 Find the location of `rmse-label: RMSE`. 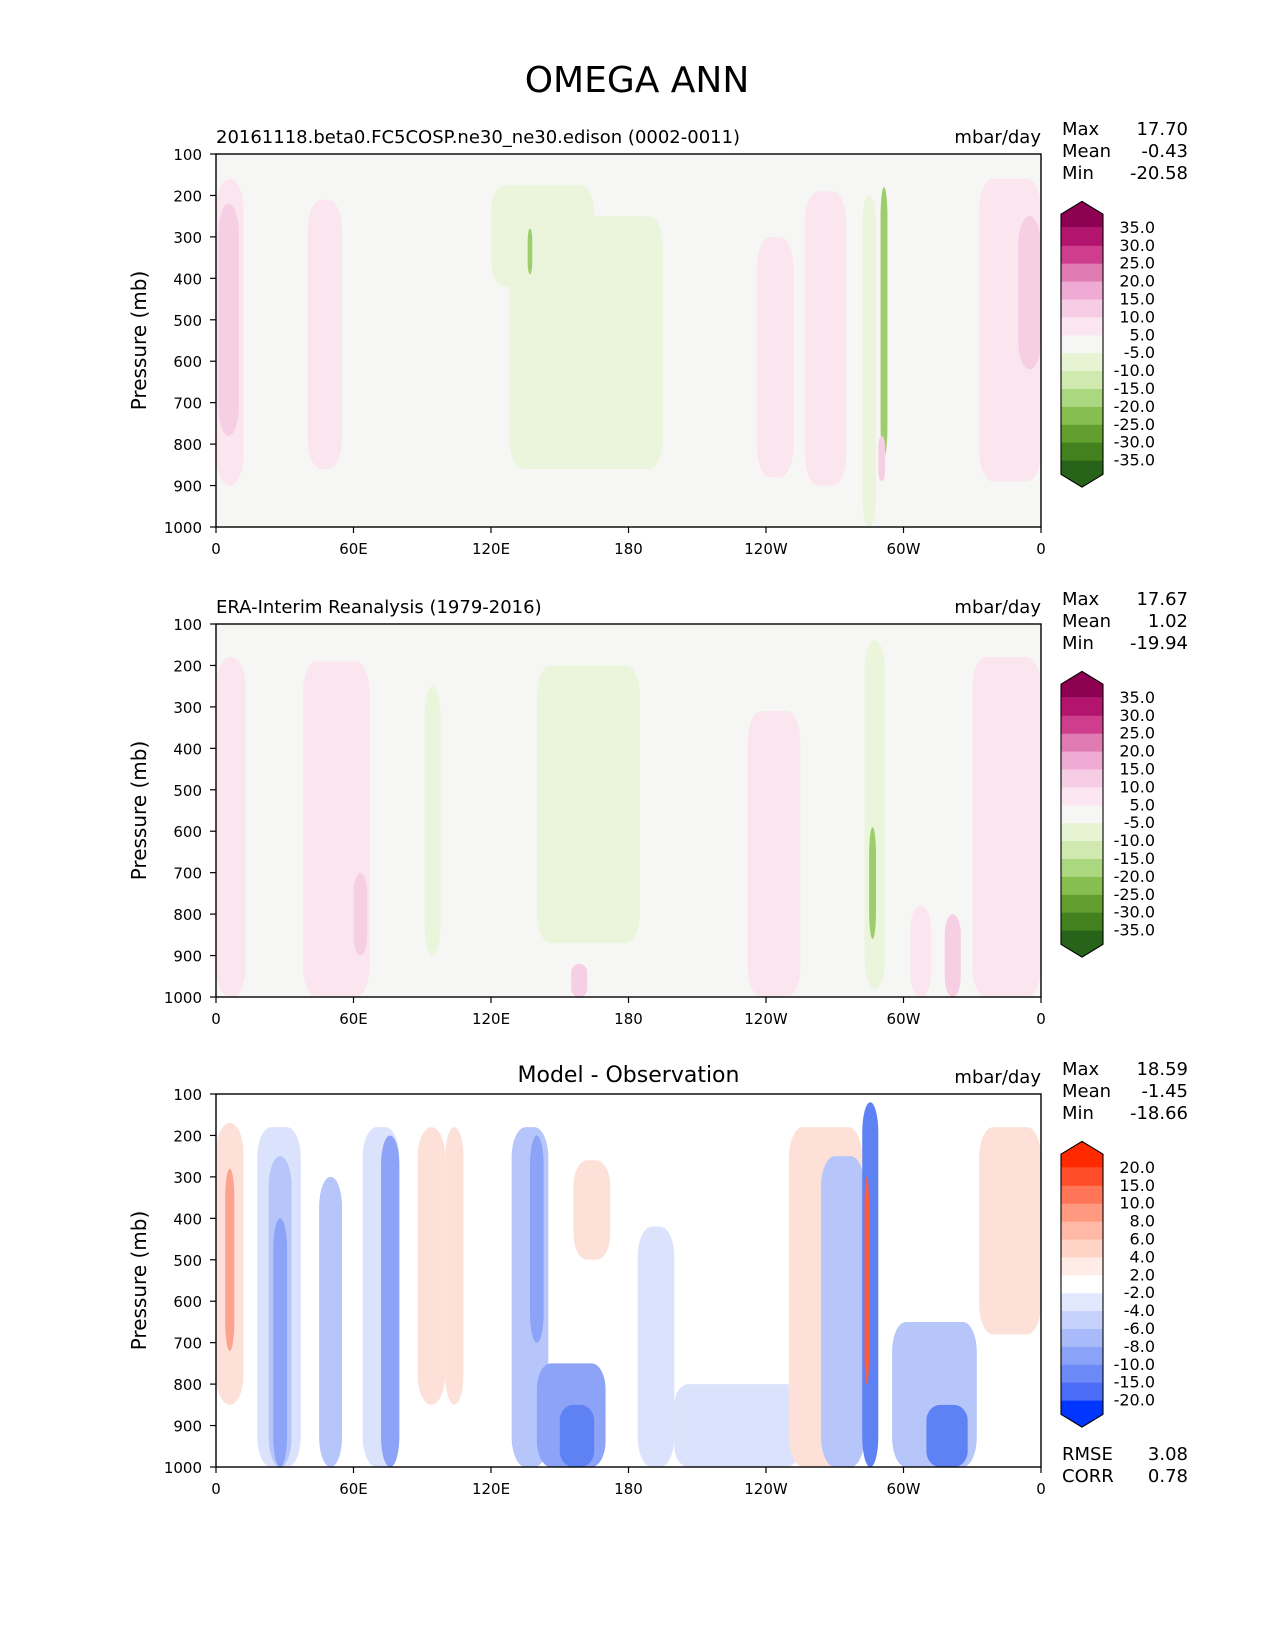

rmse-label: RMSE is located at coordinates (1087, 1454).